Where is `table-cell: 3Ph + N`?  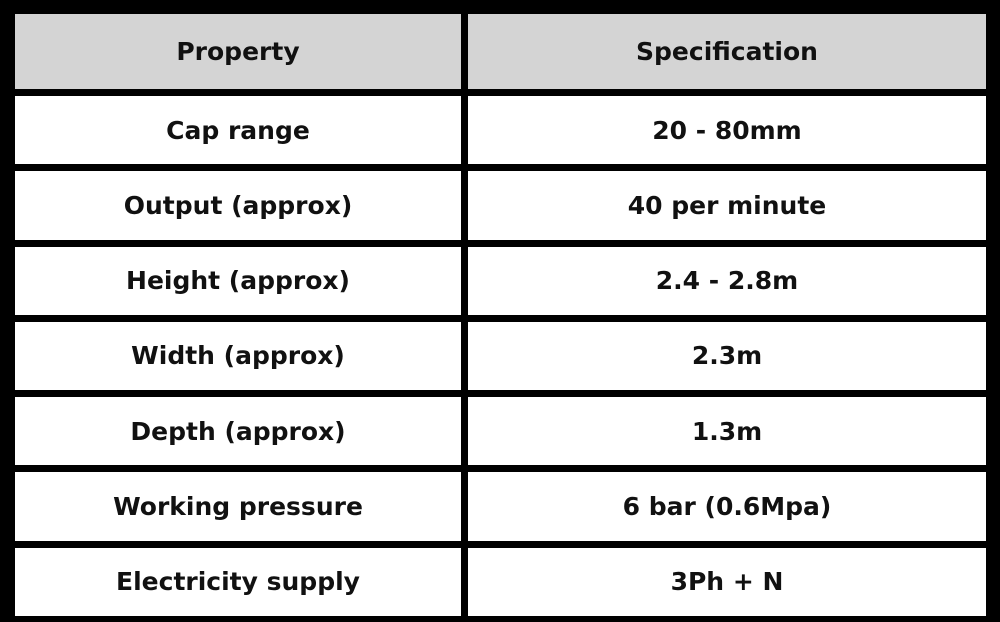
table-cell: 3Ph + N is located at coordinates (727, 581).